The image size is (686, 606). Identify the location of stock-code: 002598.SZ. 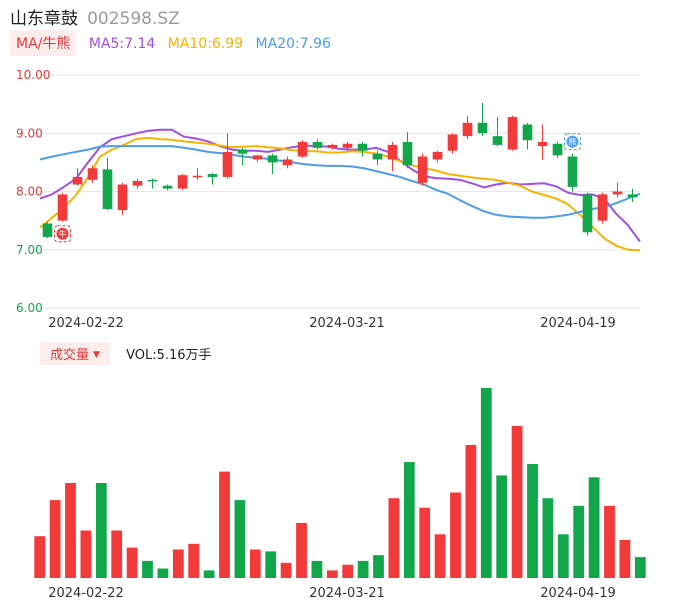
(133, 19).